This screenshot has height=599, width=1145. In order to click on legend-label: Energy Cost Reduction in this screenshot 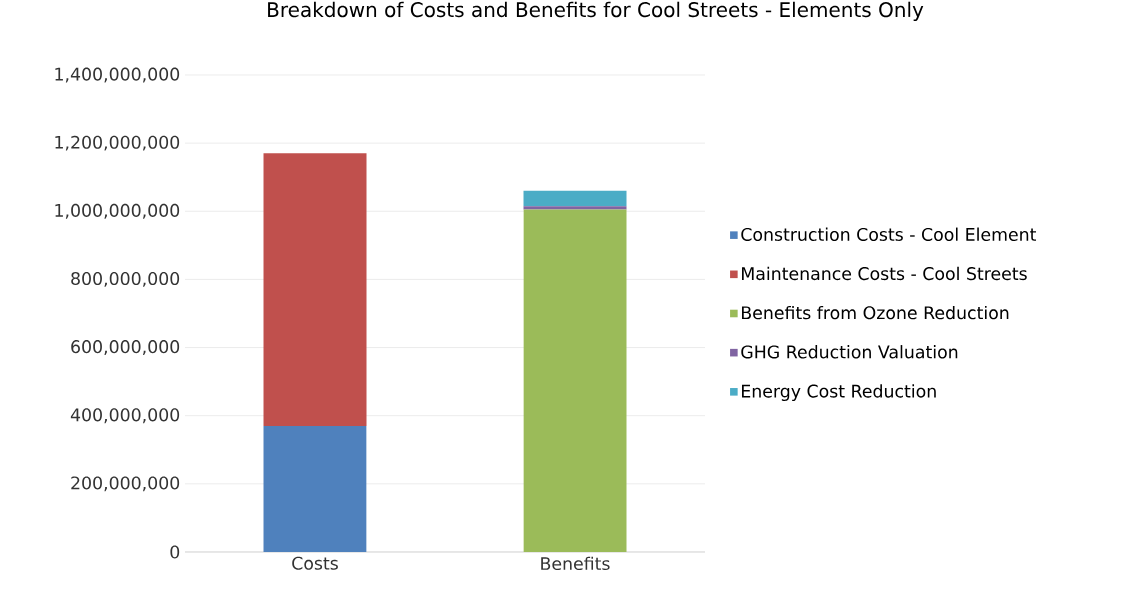, I will do `click(839, 393)`.